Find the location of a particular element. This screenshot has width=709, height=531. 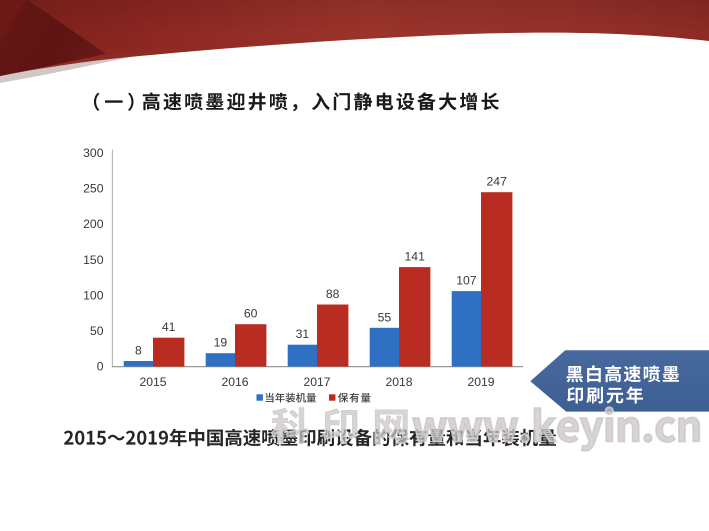

svg-text: 150 is located at coordinates (93, 260).